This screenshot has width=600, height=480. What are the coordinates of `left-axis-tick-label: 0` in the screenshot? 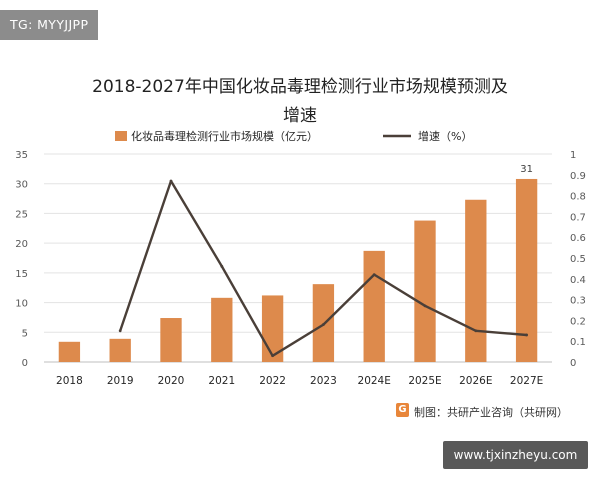 It's located at (25, 363).